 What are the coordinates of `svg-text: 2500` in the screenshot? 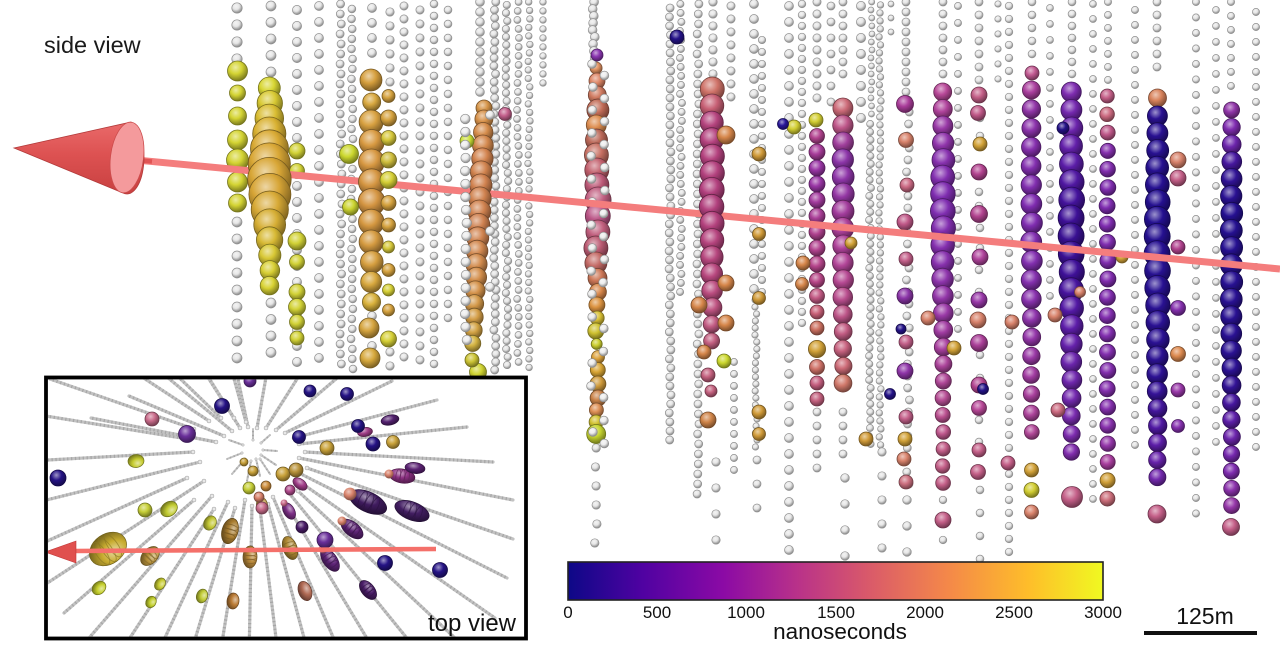 It's located at (1014, 612).